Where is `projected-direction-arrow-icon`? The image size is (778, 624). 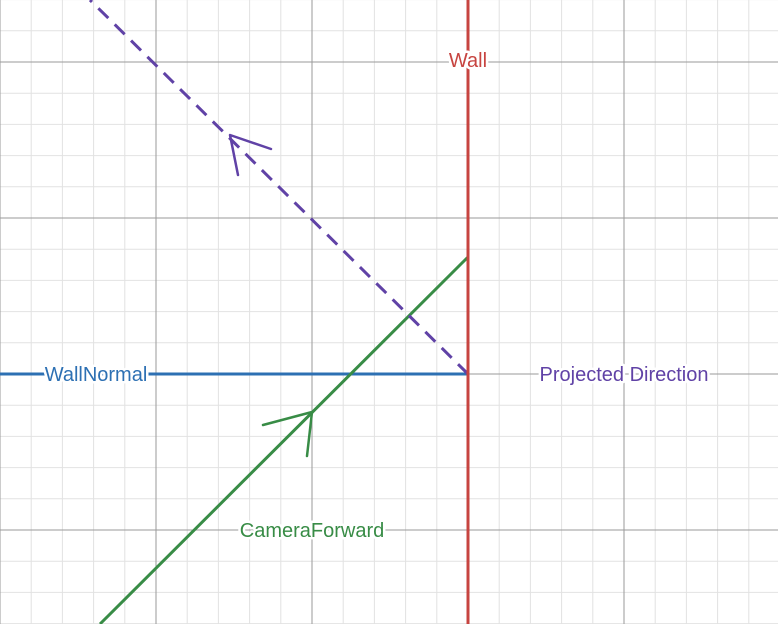 projected-direction-arrow-icon is located at coordinates (250, 155).